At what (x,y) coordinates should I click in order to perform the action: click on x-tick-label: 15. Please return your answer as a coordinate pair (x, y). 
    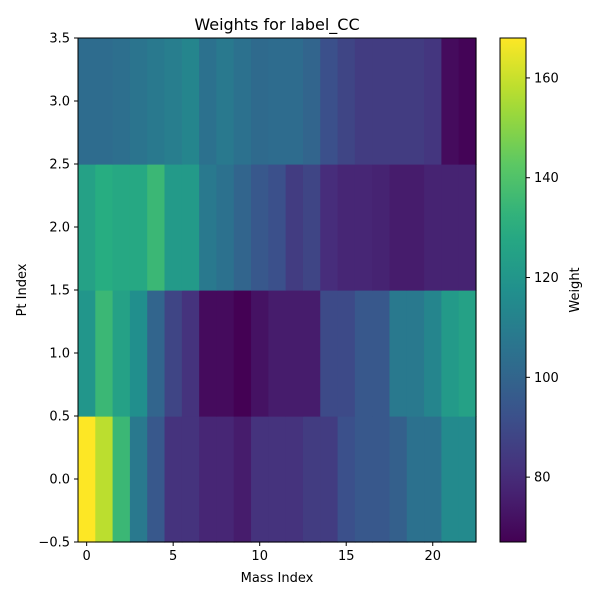
    Looking at the image, I should click on (346, 556).